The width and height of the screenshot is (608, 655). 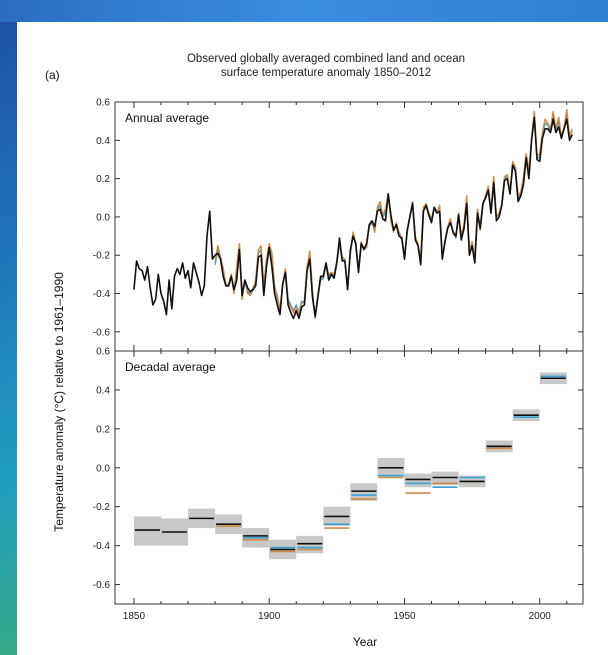 What do you see at coordinates (103, 141) in the screenshot?
I see `annual-y-tick-label: 0.4` at bounding box center [103, 141].